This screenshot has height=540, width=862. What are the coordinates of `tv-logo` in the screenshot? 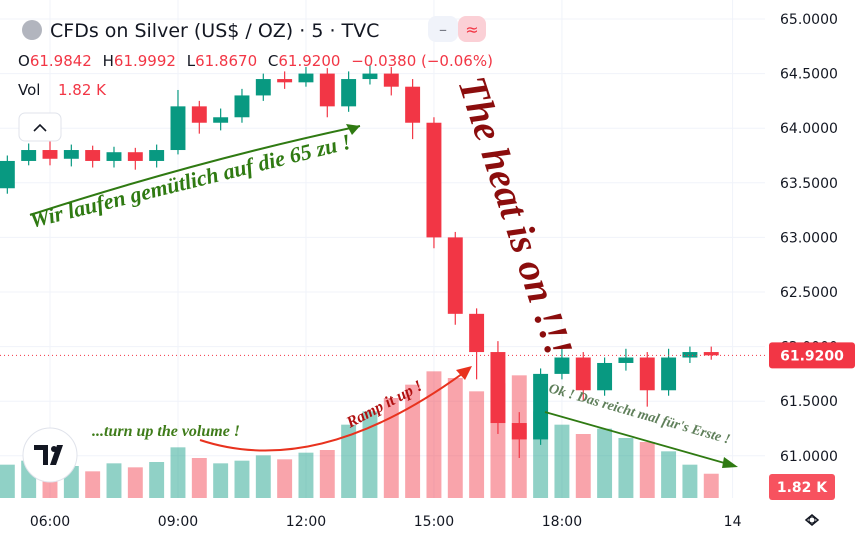 It's located at (50, 455).